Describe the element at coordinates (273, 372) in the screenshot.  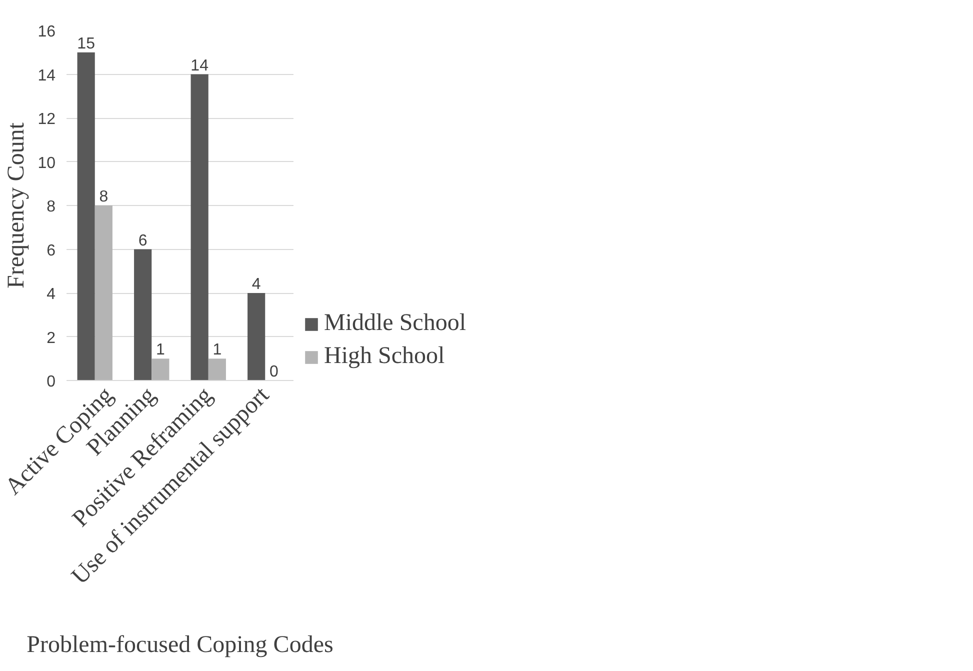
I see `data-label: 0` at that location.